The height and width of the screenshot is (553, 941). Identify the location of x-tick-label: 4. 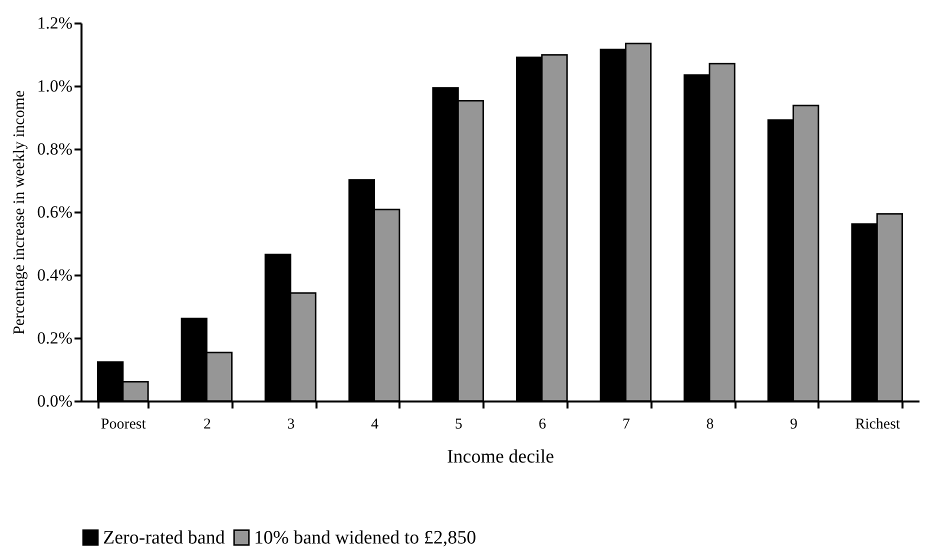
(375, 424).